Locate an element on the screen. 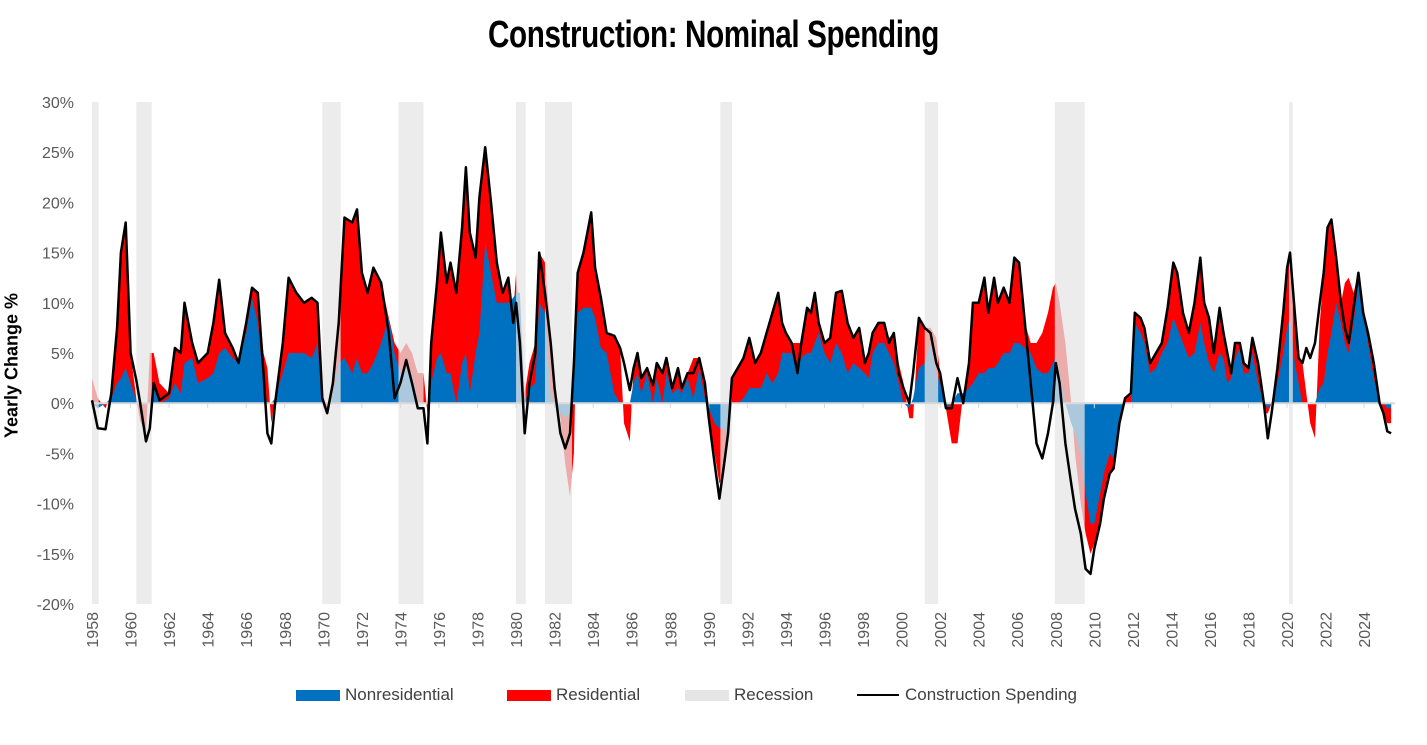 The image size is (1427, 745). y-tick-label: 15% is located at coordinates (58, 254).